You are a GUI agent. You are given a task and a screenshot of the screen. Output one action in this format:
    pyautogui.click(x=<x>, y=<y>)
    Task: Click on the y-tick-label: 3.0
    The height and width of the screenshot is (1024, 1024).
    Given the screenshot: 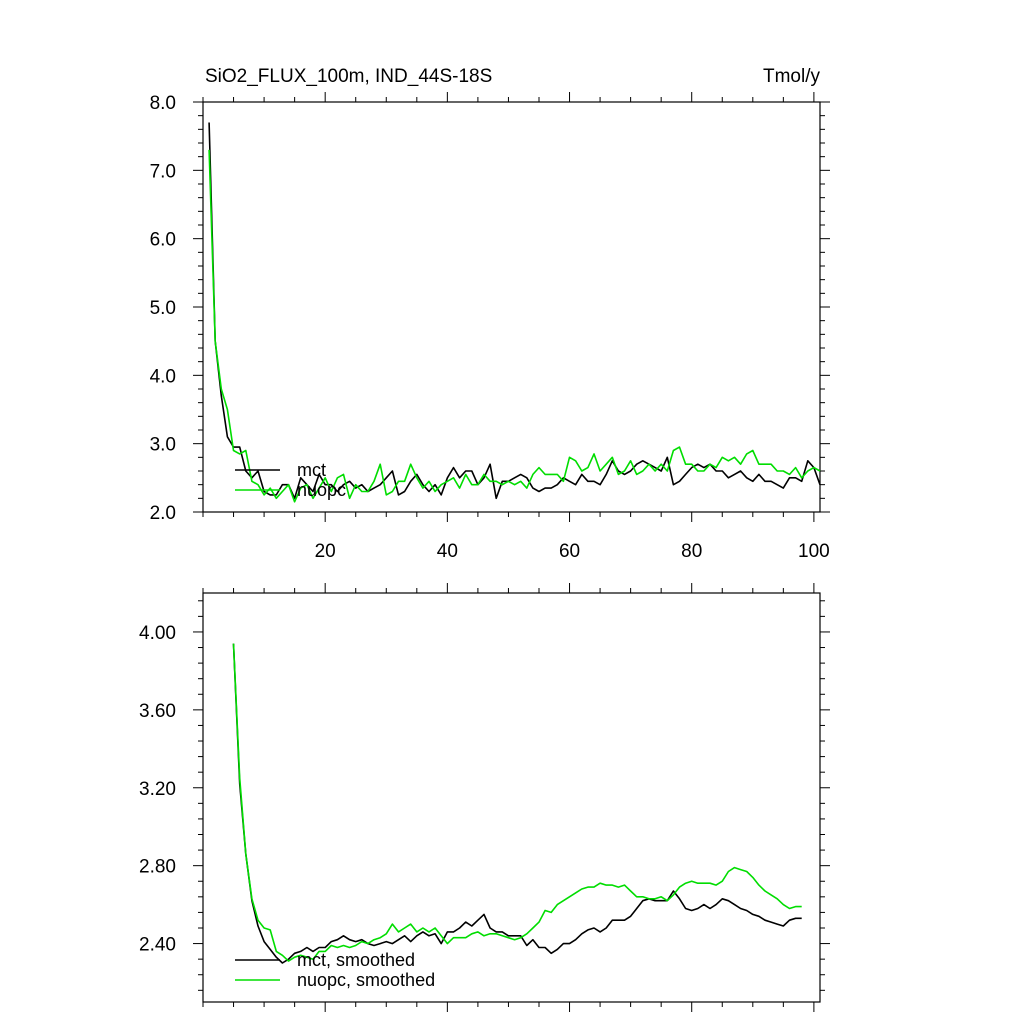 What is the action you would take?
    pyautogui.click(x=163, y=445)
    